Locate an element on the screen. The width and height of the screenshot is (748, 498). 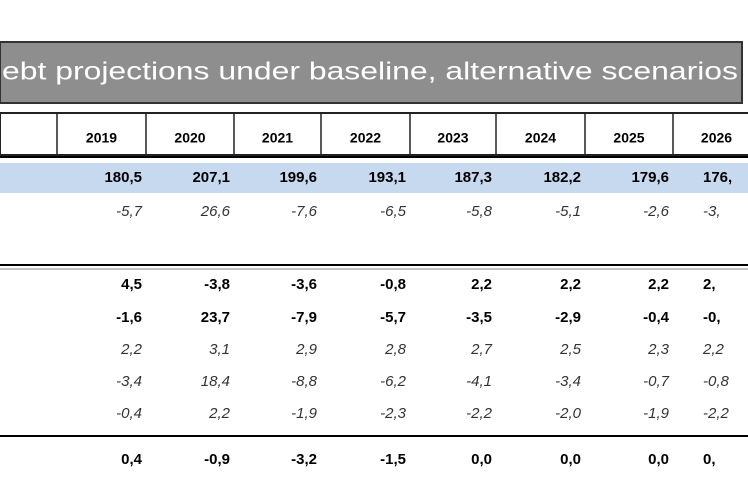
column-header: 2020 is located at coordinates (189, 138).